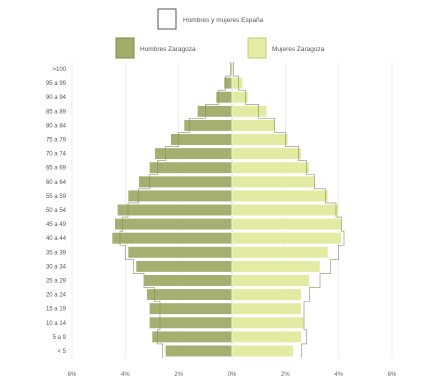 This screenshot has width=442, height=383. I want to click on y-tick-label: 55 a 59, so click(56, 197).